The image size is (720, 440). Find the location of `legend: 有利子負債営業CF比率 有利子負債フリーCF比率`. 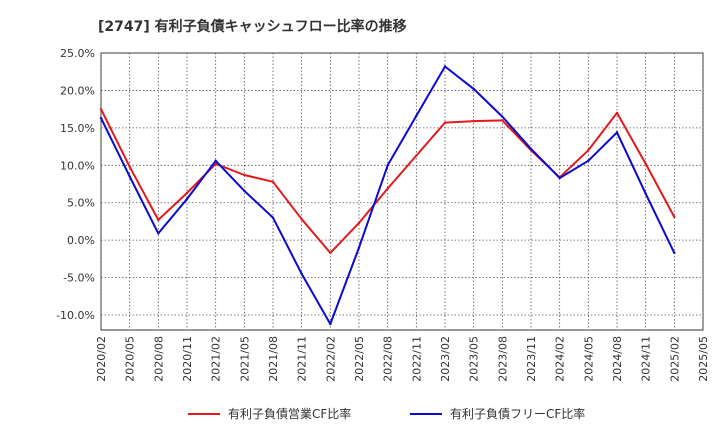

legend: 有利子負債営業CF比率 有利子負債フリーCF比率 is located at coordinates (386, 413).